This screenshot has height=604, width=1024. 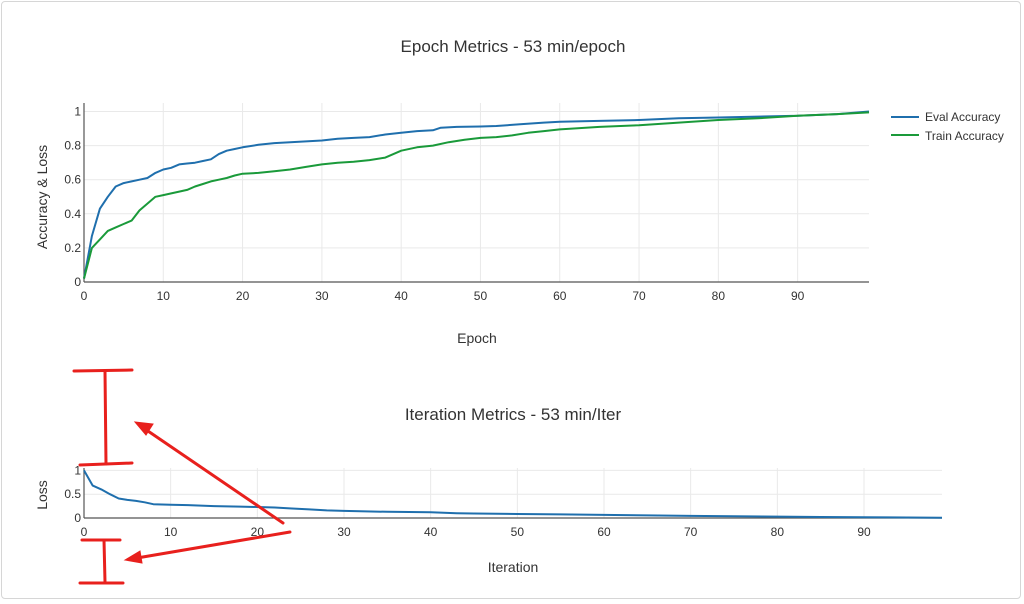 I want to click on epoch-x-tick-label: 30, so click(x=322, y=296).